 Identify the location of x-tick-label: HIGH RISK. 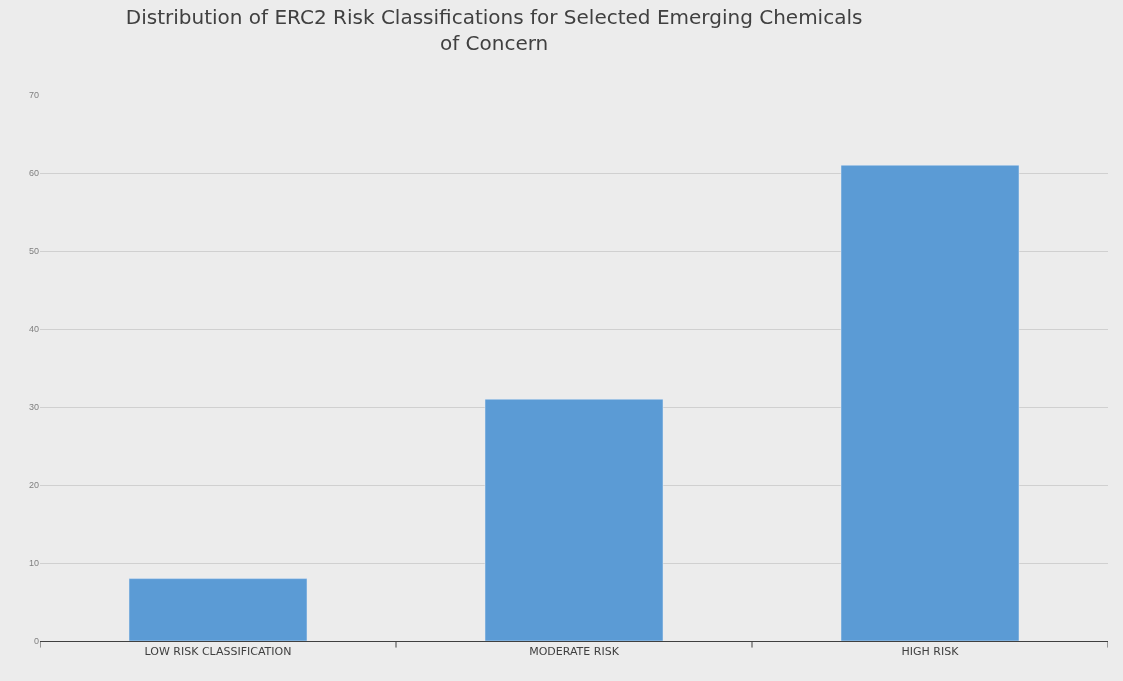
(930, 652).